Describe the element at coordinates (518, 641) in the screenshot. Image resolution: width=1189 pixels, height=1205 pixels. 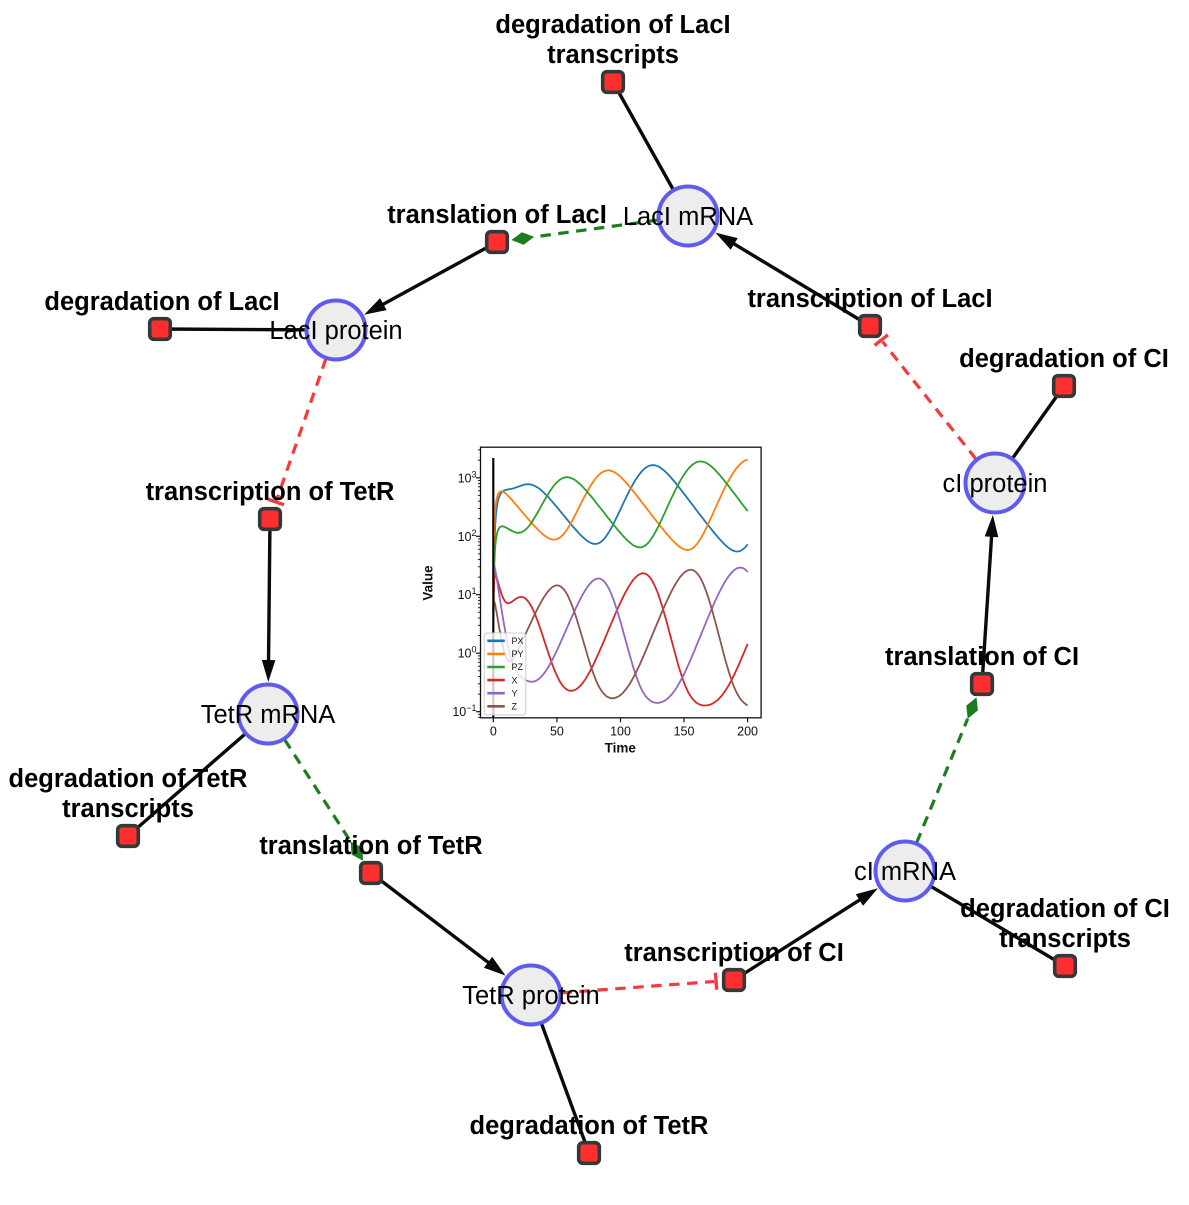
I see `svg-text: PX` at that location.